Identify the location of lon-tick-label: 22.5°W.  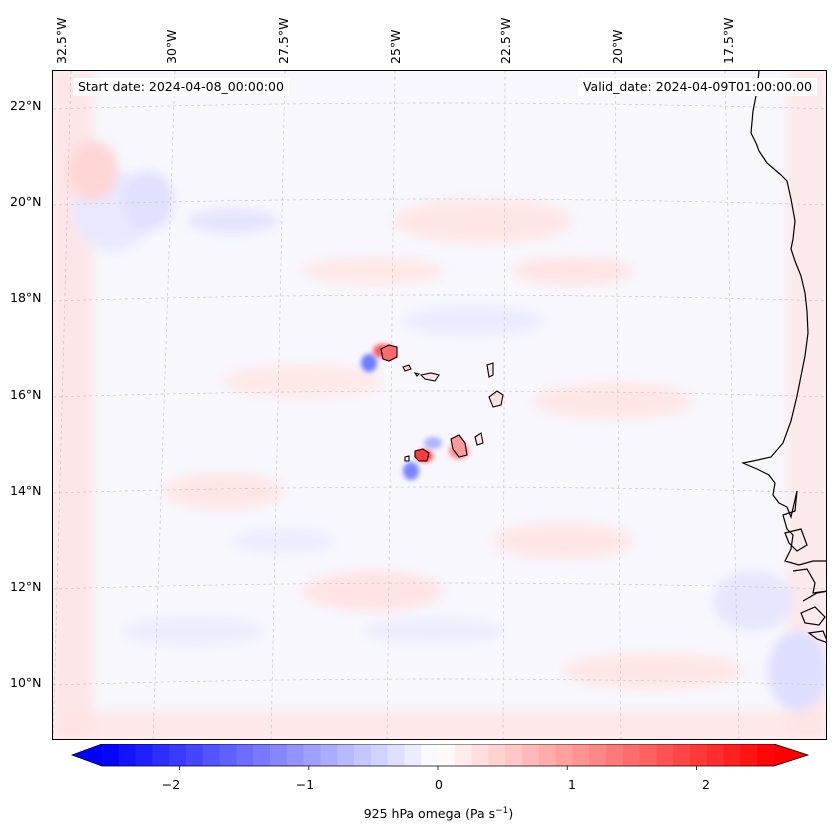
(505, 40).